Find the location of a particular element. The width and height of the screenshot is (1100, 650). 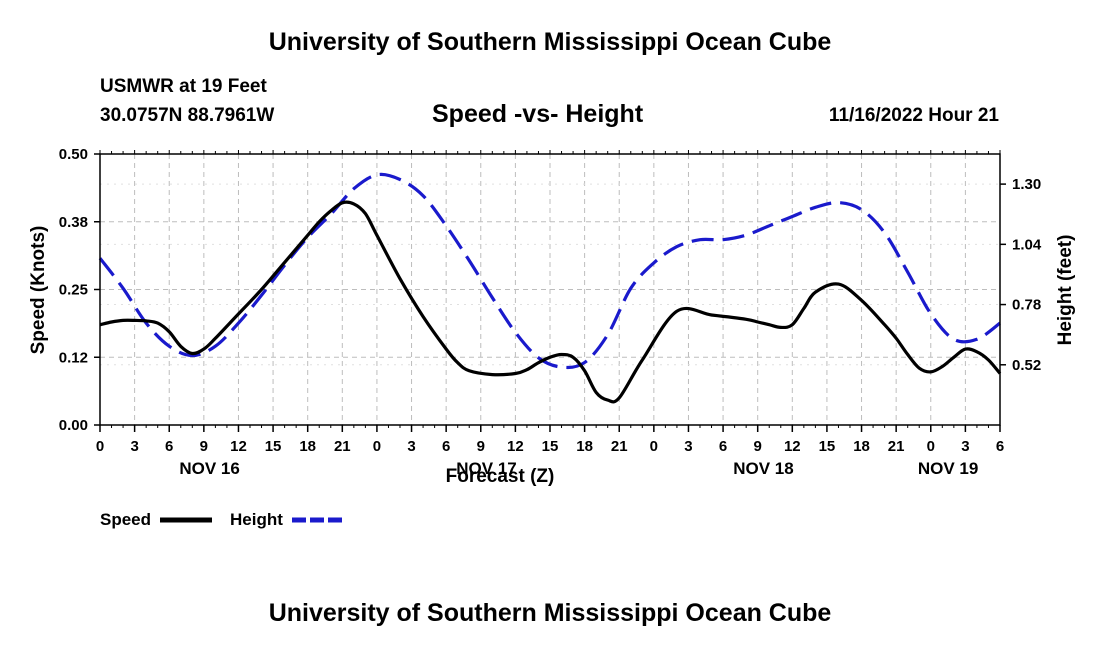

y2-axis-label: Height (feet) is located at coordinates (1065, 290).